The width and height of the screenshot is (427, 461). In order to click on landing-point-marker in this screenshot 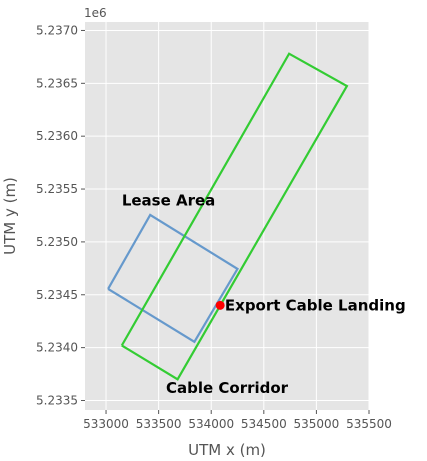, I will do `click(220, 305)`.